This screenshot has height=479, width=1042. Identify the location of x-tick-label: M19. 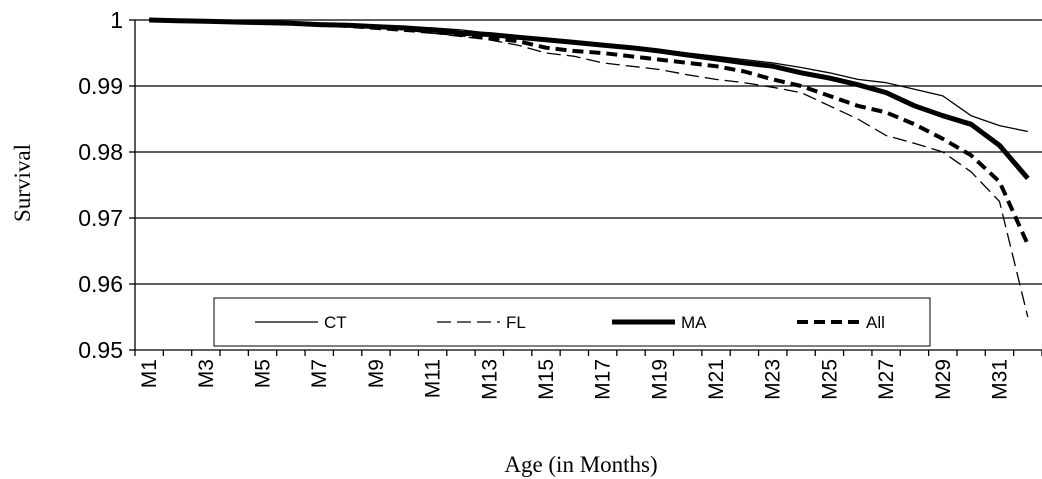
(659, 379).